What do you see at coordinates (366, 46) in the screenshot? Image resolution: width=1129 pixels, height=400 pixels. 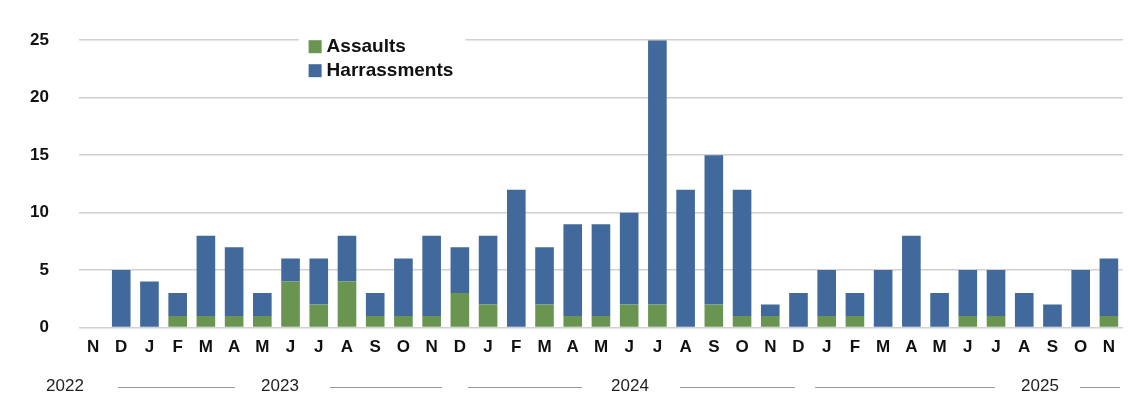 I see `legend-label: Assaults` at bounding box center [366, 46].